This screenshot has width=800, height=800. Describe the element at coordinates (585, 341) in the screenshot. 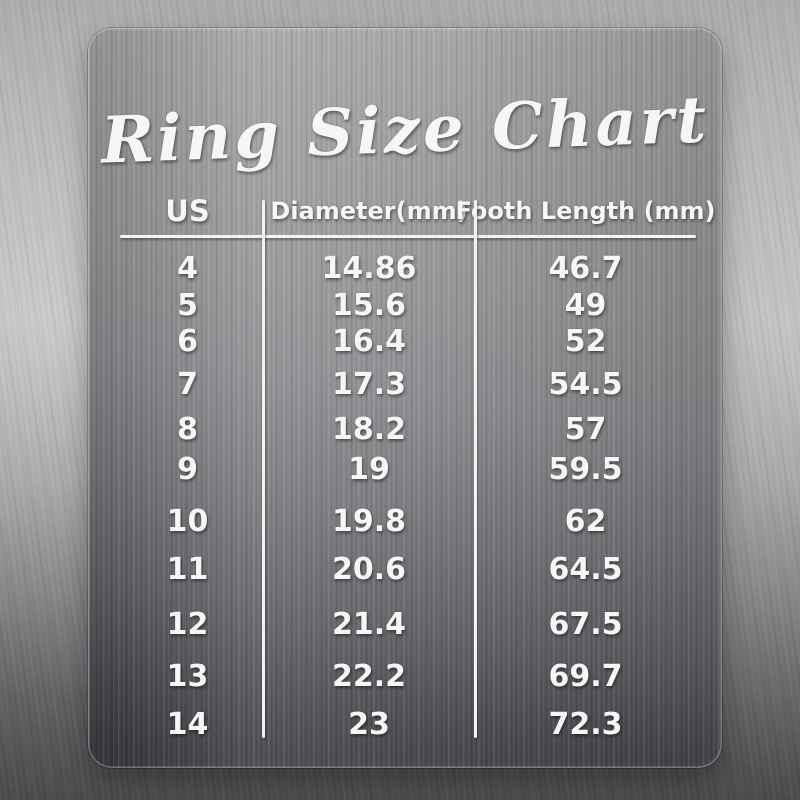

I see `foot-length-cell: 52` at that location.